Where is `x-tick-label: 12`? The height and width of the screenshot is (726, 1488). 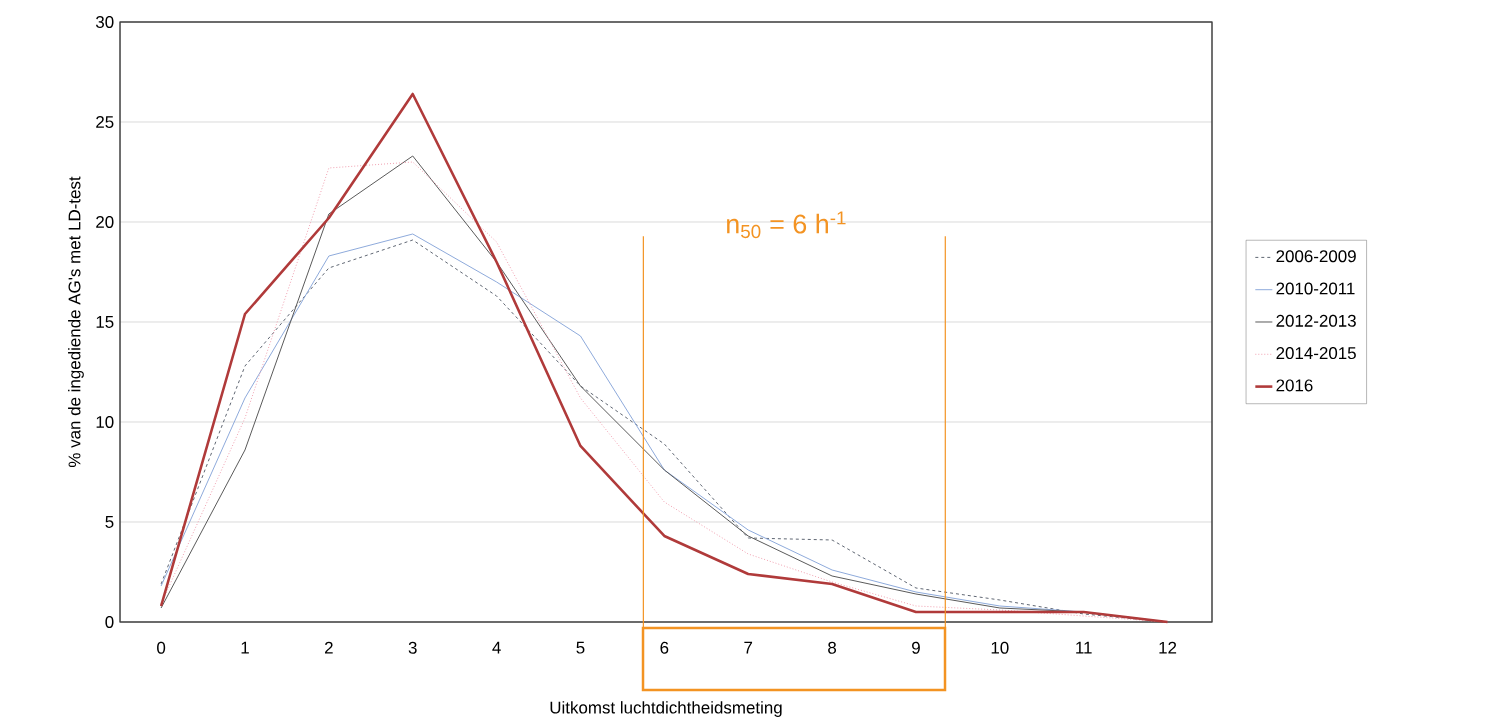
x-tick-label: 12 is located at coordinates (1168, 647).